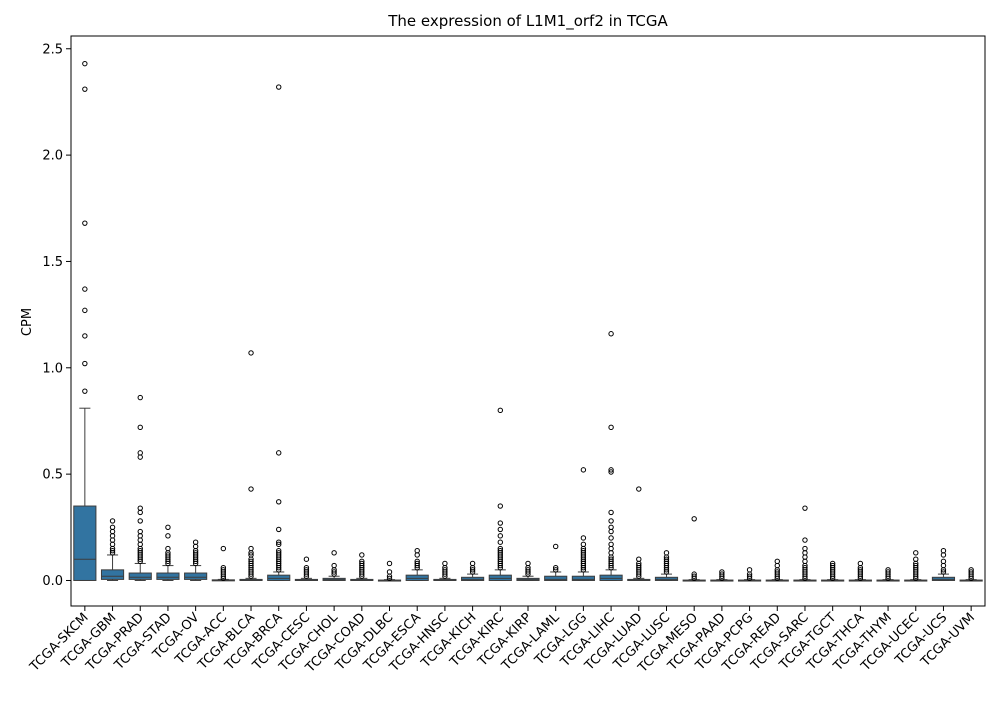 This screenshot has height=704, width=1000. What do you see at coordinates (52, 368) in the screenshot?
I see `y-tick-label: 1.0` at bounding box center [52, 368].